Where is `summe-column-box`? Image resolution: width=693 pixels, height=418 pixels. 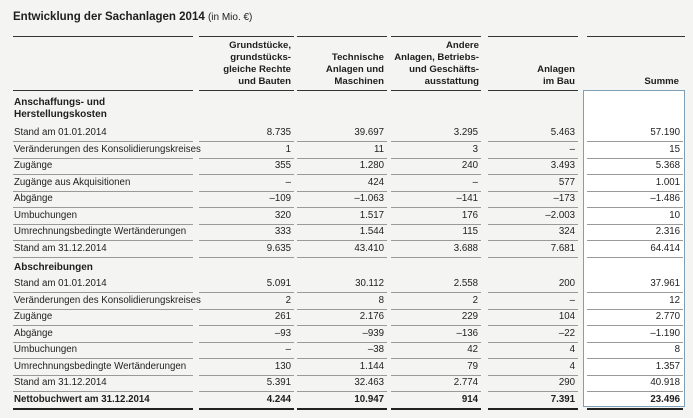
summe-column-box is located at coordinates (634, 248).